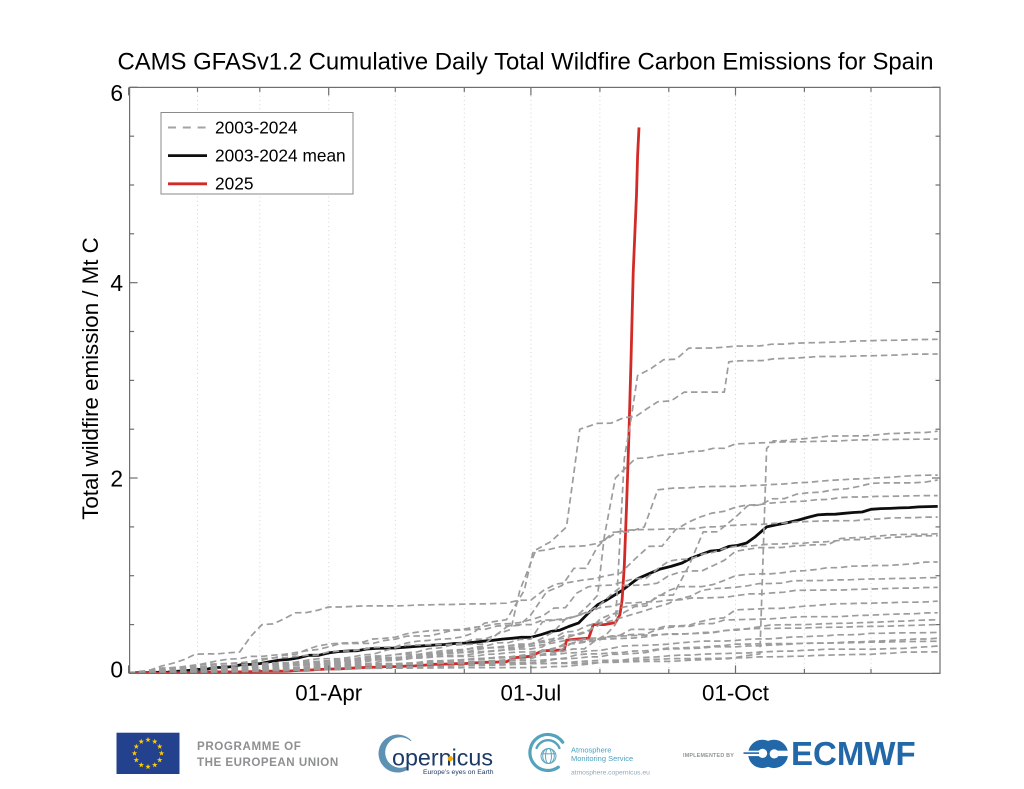 The image size is (1024, 789). I want to click on svg-text: 4, so click(116, 283).